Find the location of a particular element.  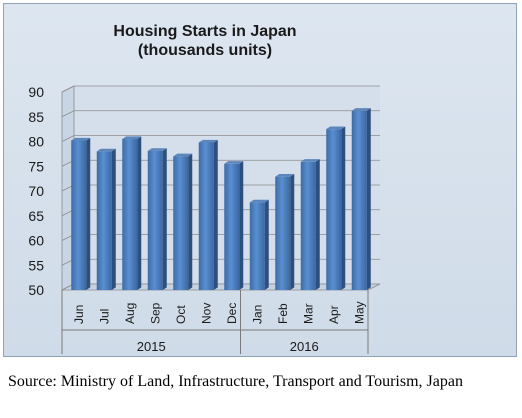

x-tick-label: Feb is located at coordinates (283, 313).